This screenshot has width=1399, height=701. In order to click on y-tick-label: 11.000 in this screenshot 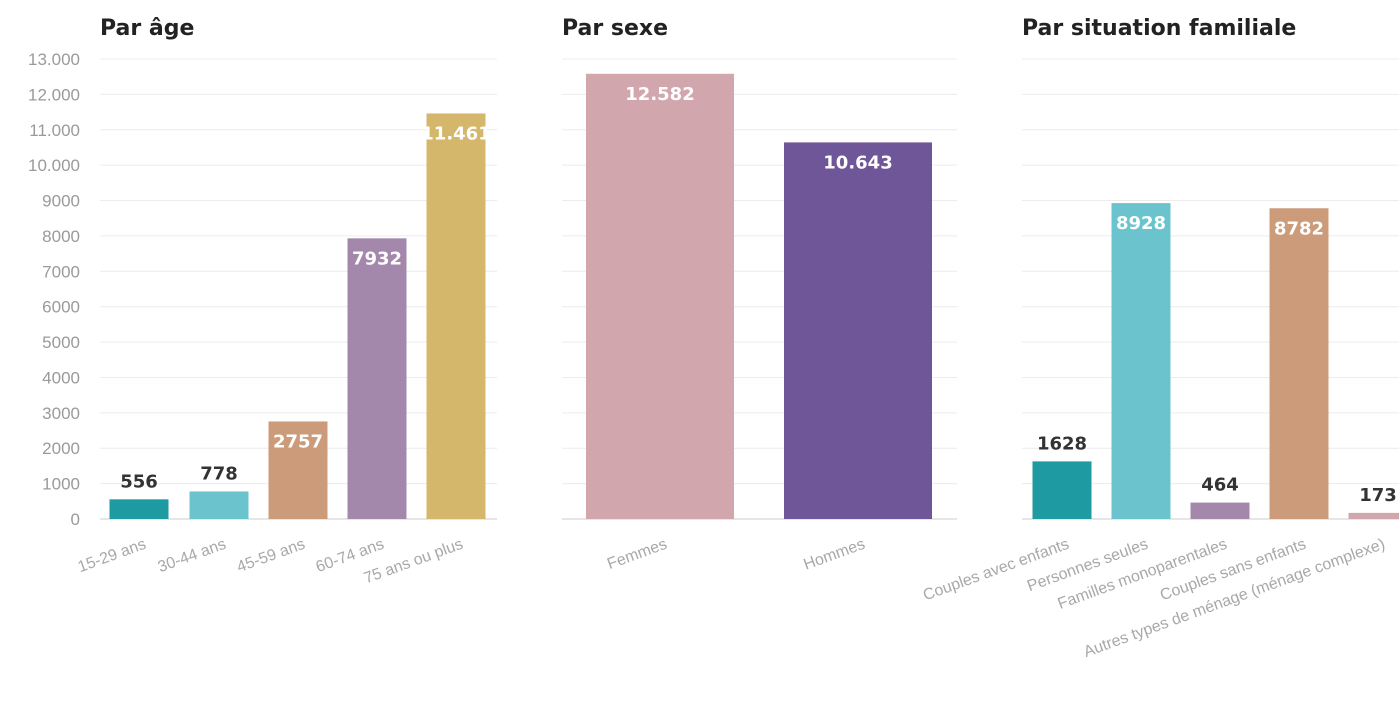, I will do `click(54, 130)`.